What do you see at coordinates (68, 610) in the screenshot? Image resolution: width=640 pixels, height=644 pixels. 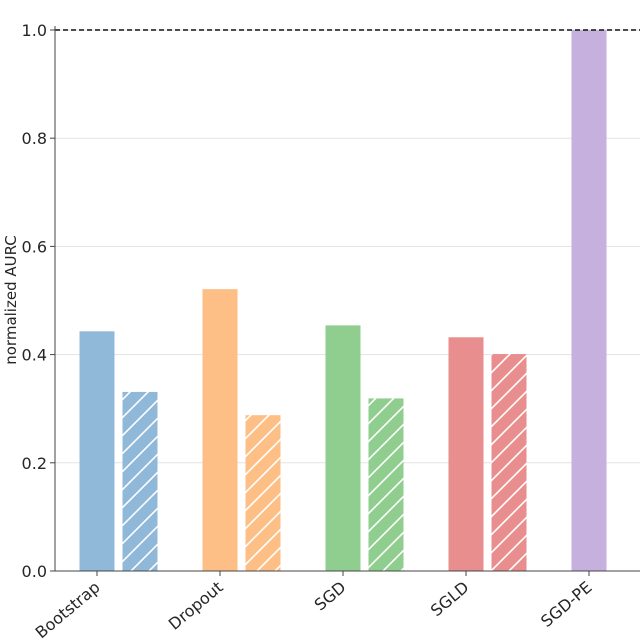 I see `x-tick-label: Bootstrap` at bounding box center [68, 610].